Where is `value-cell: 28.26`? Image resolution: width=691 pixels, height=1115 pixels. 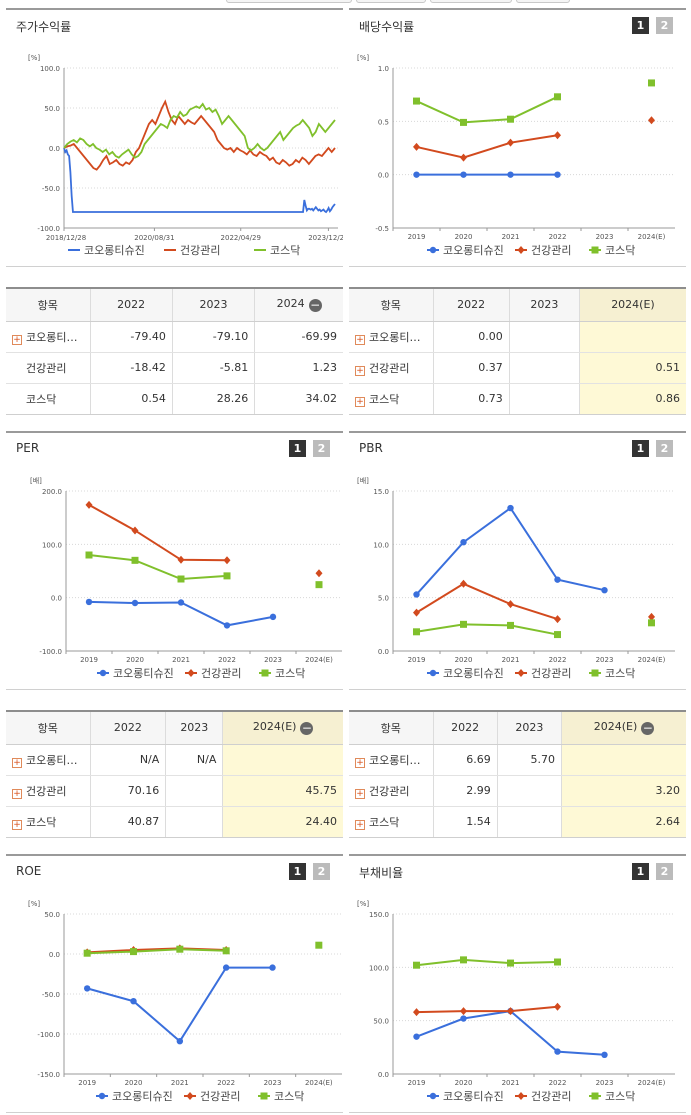
value-cell: 28.26 is located at coordinates (213, 399).